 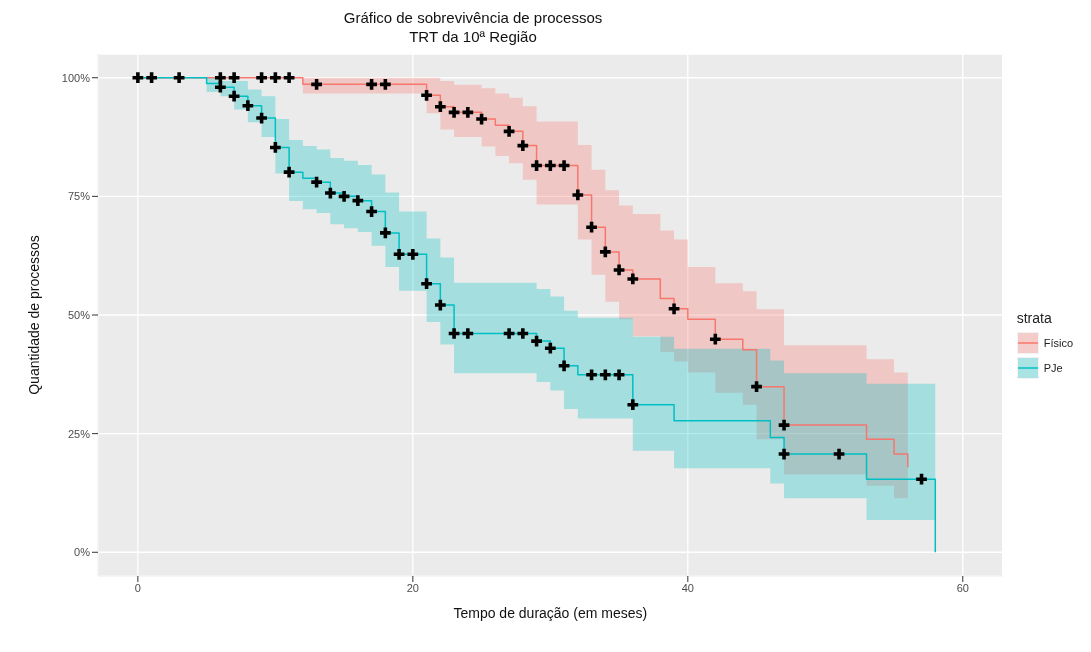 I want to click on chart-title: Gráfico de sobrevivência de processos TRT da 10ª Região, so click(x=473, y=27).